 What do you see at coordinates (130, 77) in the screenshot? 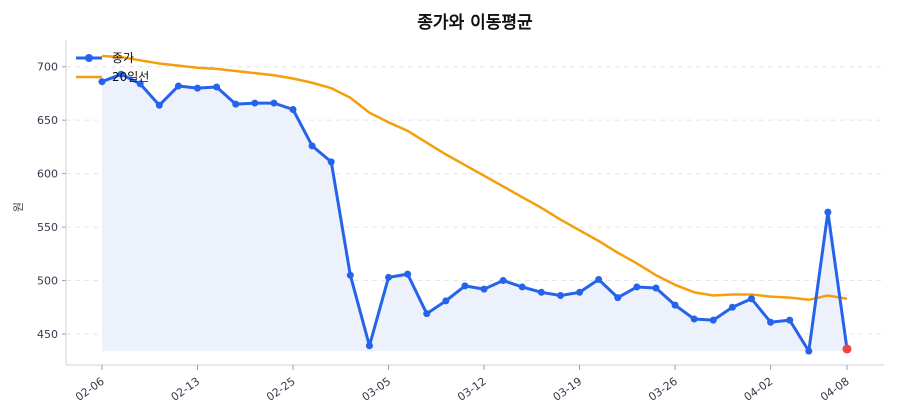
I see `legend-ma-label: 20일선` at bounding box center [130, 77].